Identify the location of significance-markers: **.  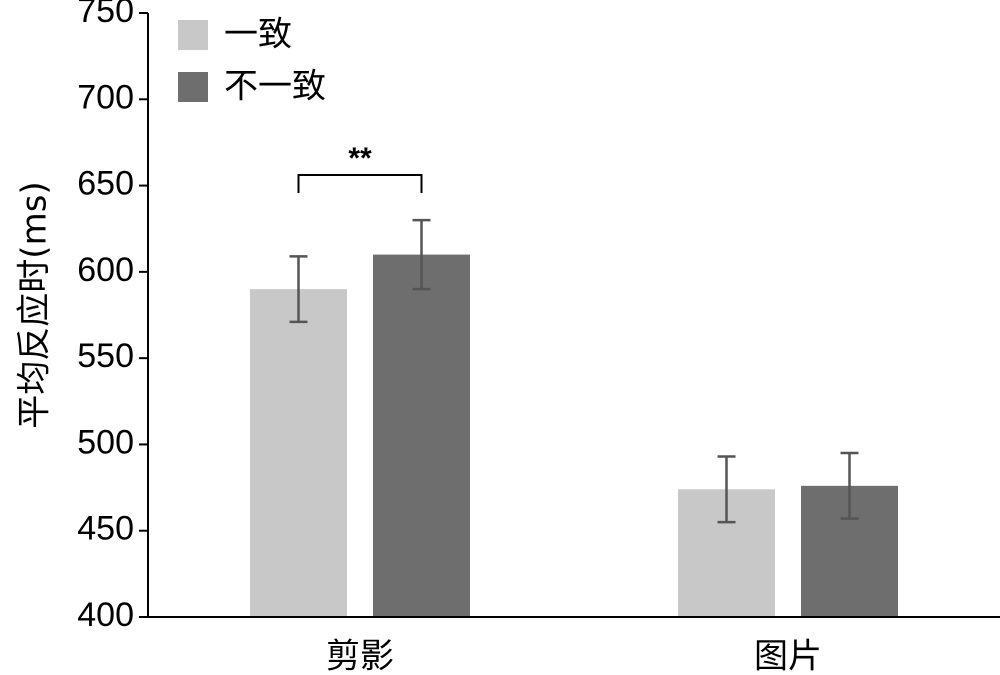
(360, 167).